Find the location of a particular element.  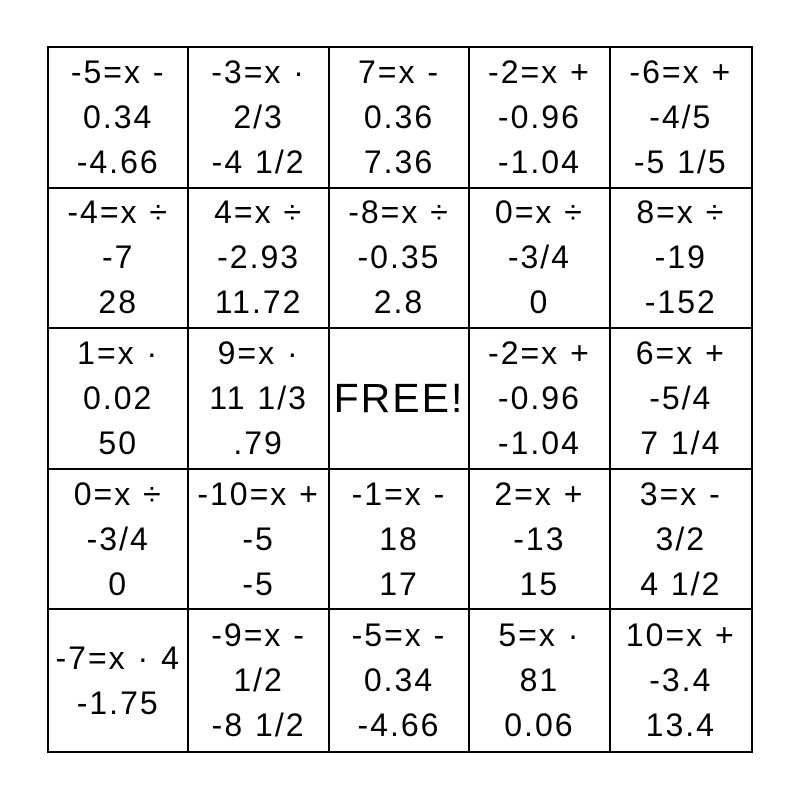

cell-equation: -3=x · 2/3 -4 1/2 is located at coordinates (258, 116).